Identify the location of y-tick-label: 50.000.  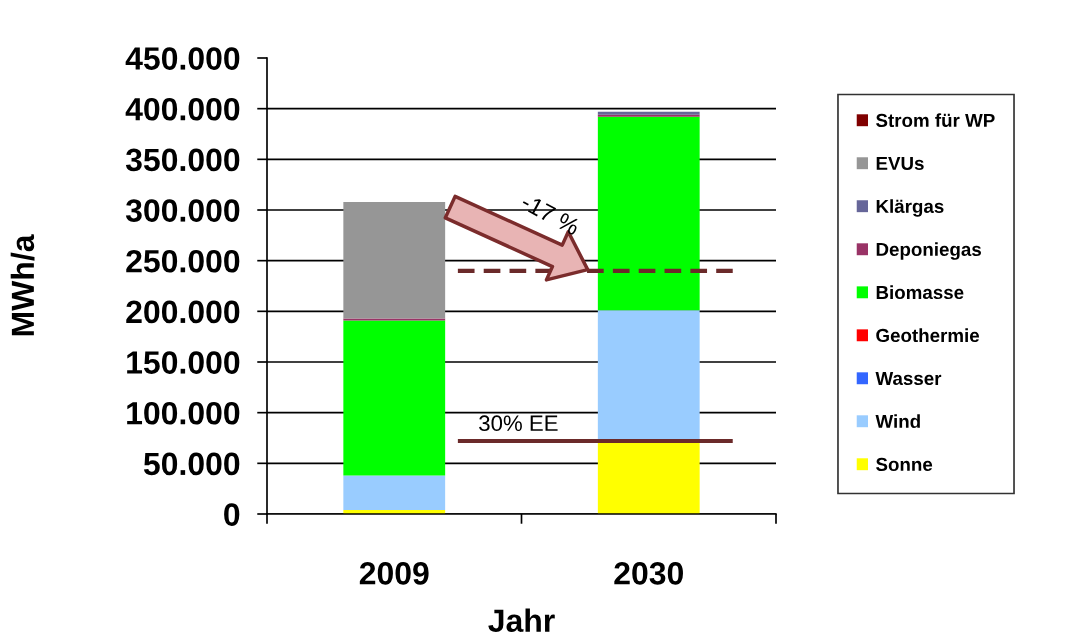
(191, 464).